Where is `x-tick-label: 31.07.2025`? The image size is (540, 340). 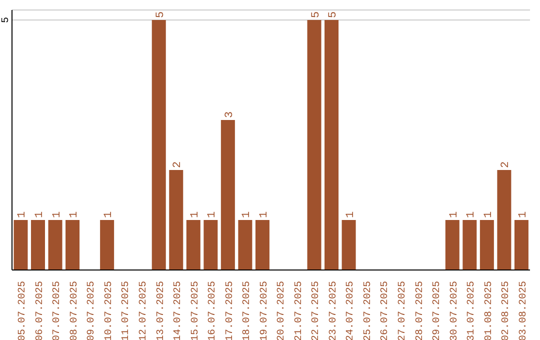 x-tick-label: 31.07.2025 is located at coordinates (472, 310).